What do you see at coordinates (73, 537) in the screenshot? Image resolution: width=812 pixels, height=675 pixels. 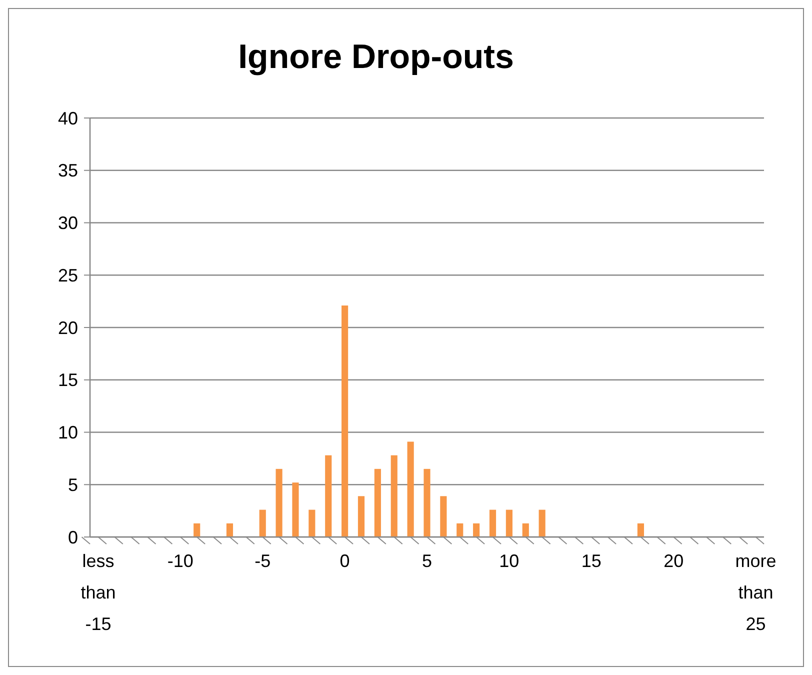 I see `y-tick-label: 0` at bounding box center [73, 537].